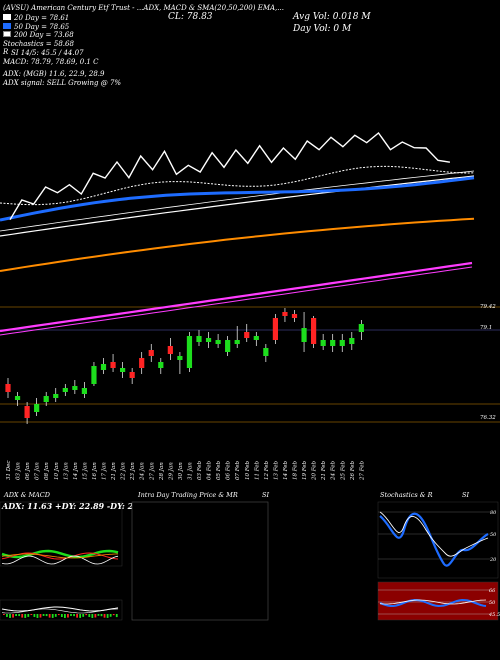 The image size is (500, 660). What do you see at coordinates (229, 470) in the screenshot?
I see `date-tick-label: 06 Feb` at bounding box center [229, 470].